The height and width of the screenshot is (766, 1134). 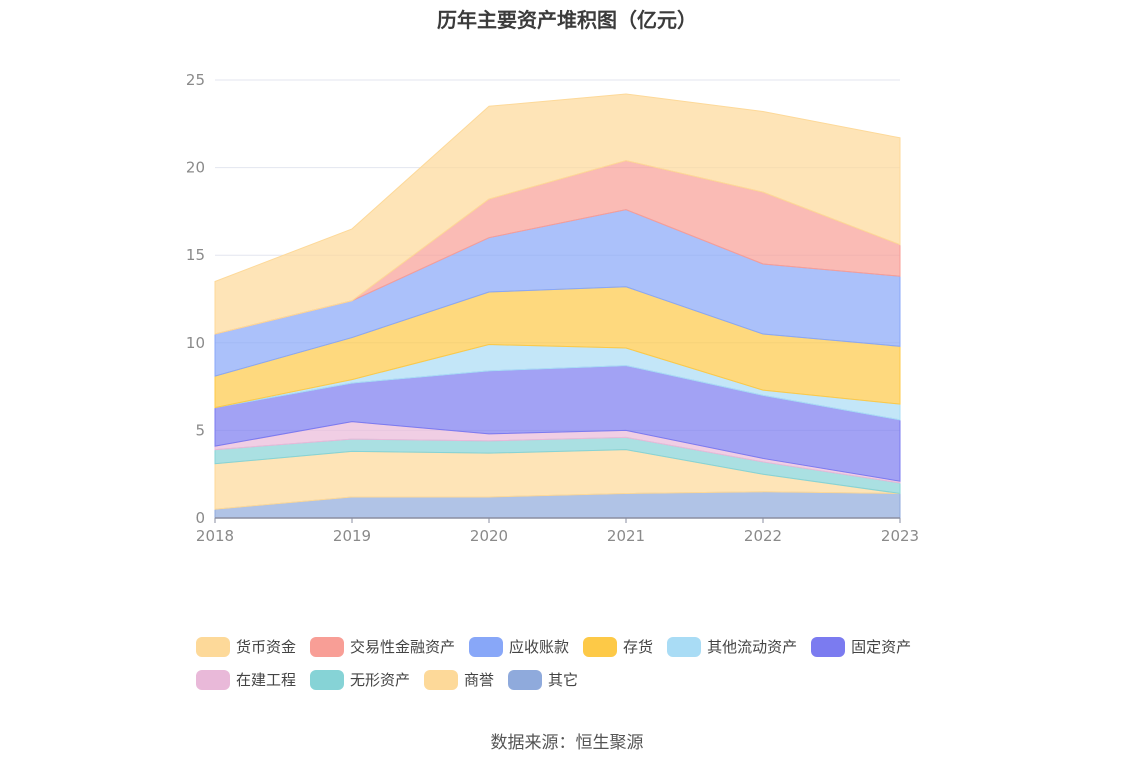 I want to click on legend-item: 货币资金, so click(x=246, y=646).